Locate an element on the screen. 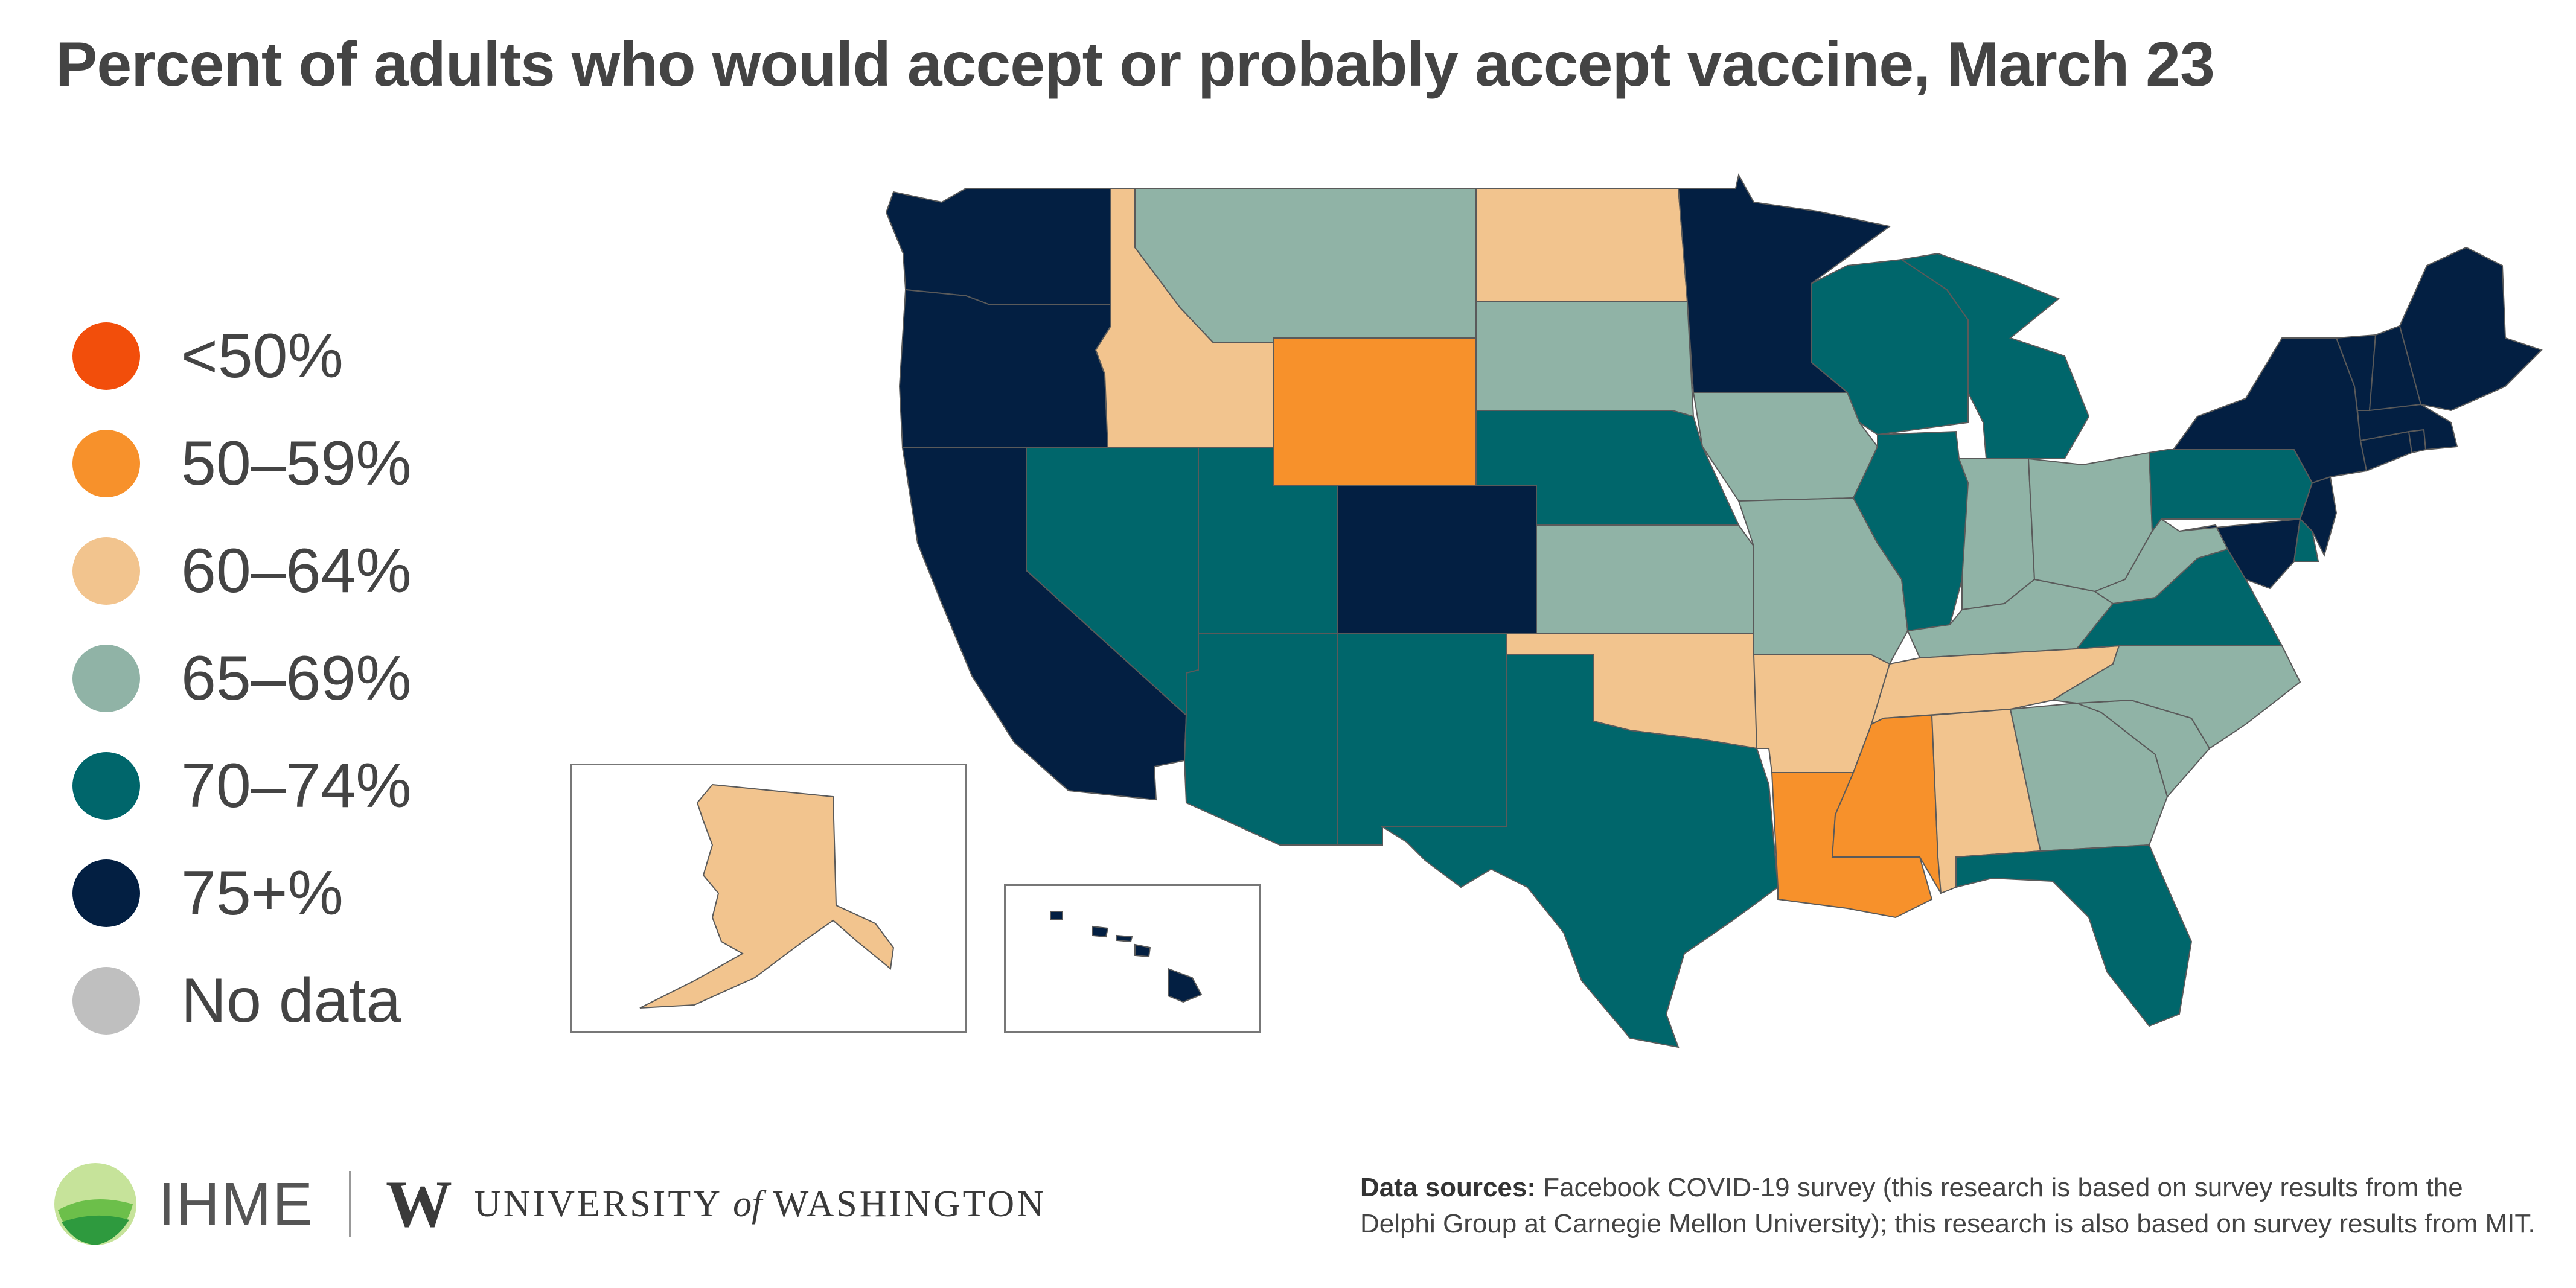 Image resolution: width=2576 pixels, height=1288 pixels. state-south-dakota is located at coordinates (1585, 359).